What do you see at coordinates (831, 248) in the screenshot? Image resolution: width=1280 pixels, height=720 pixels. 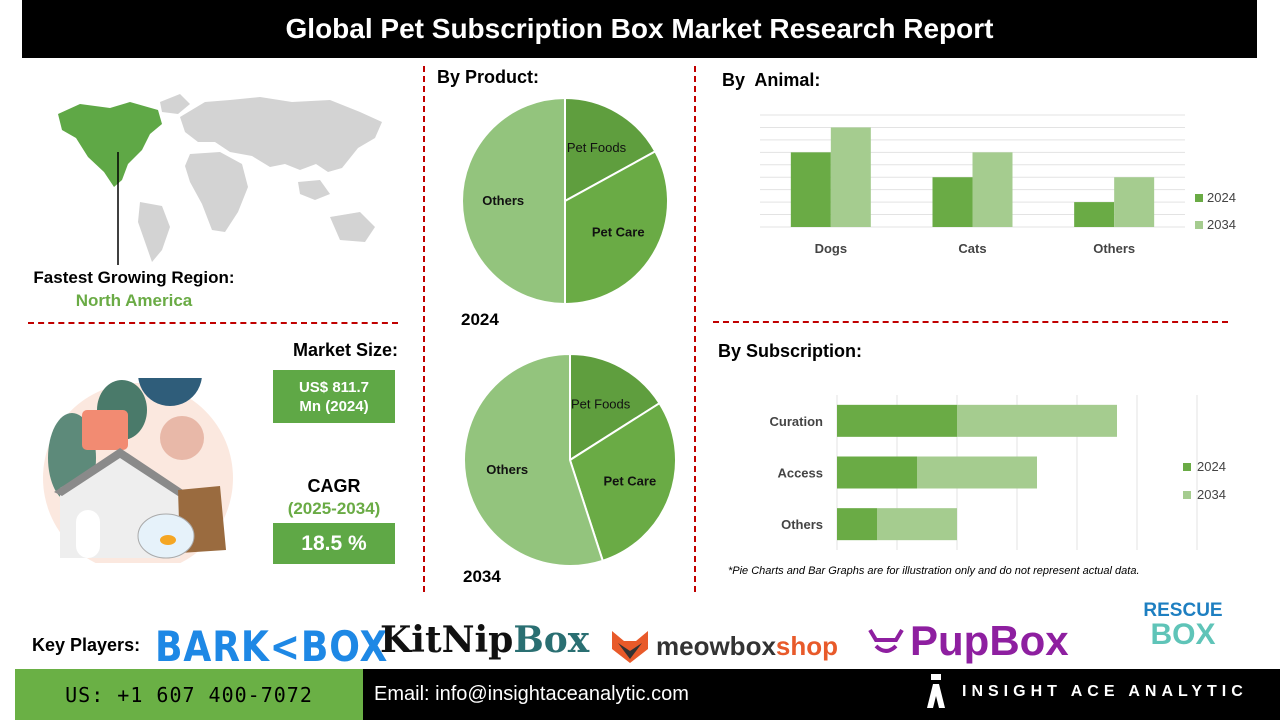 I see `x-tick-label: Dogs` at bounding box center [831, 248].